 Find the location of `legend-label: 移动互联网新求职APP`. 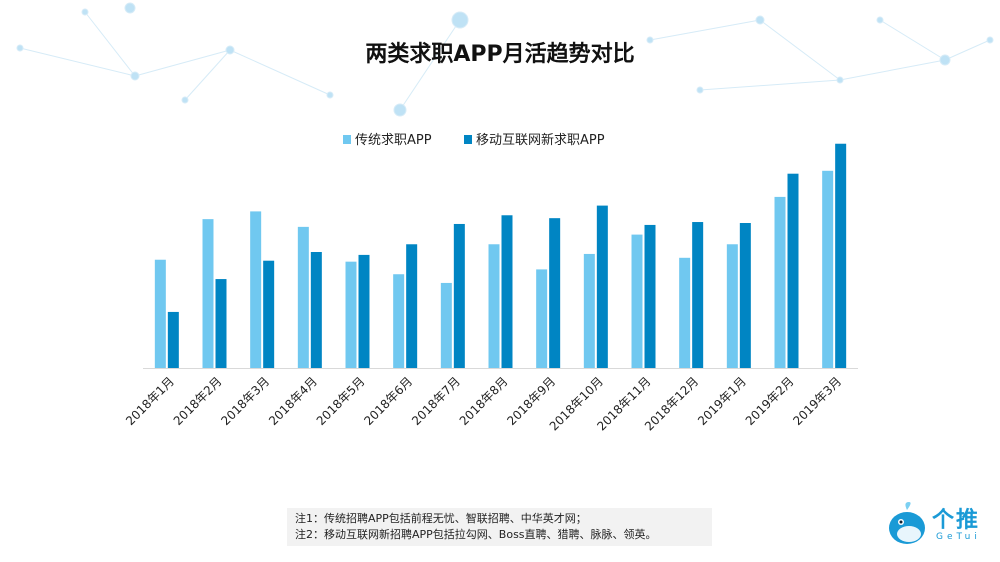

legend-label: 移动互联网新求职APP is located at coordinates (540, 140).